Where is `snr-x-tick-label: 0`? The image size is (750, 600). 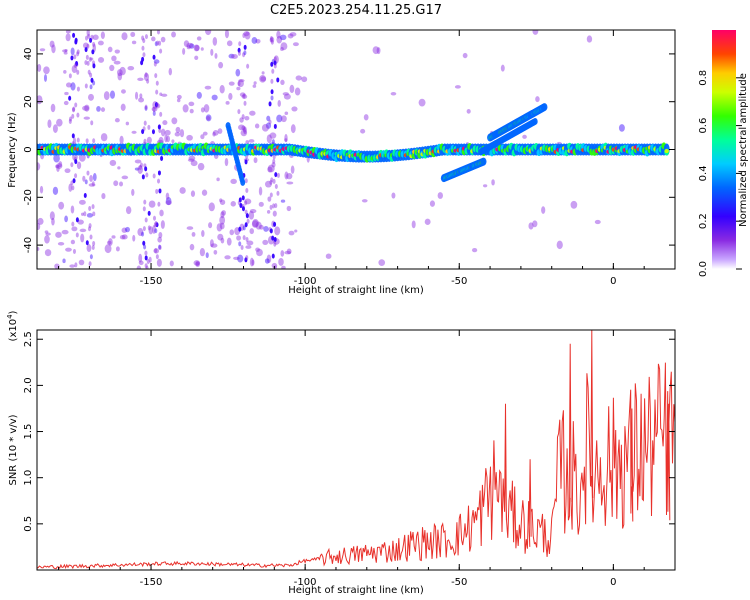
snr-x-tick-label: 0 is located at coordinates (613, 582).